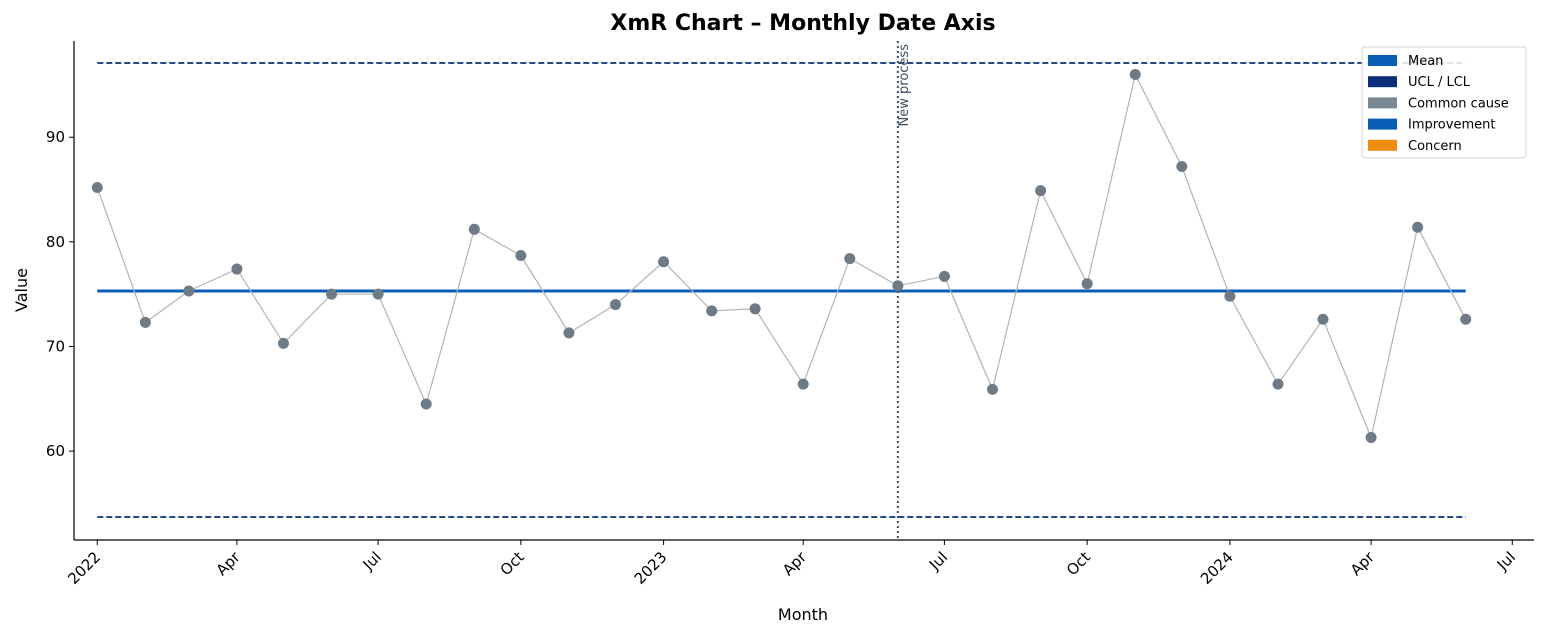 The image size is (1546, 636). What do you see at coordinates (1425, 61) in the screenshot?
I see `legend-label: Mean` at bounding box center [1425, 61].